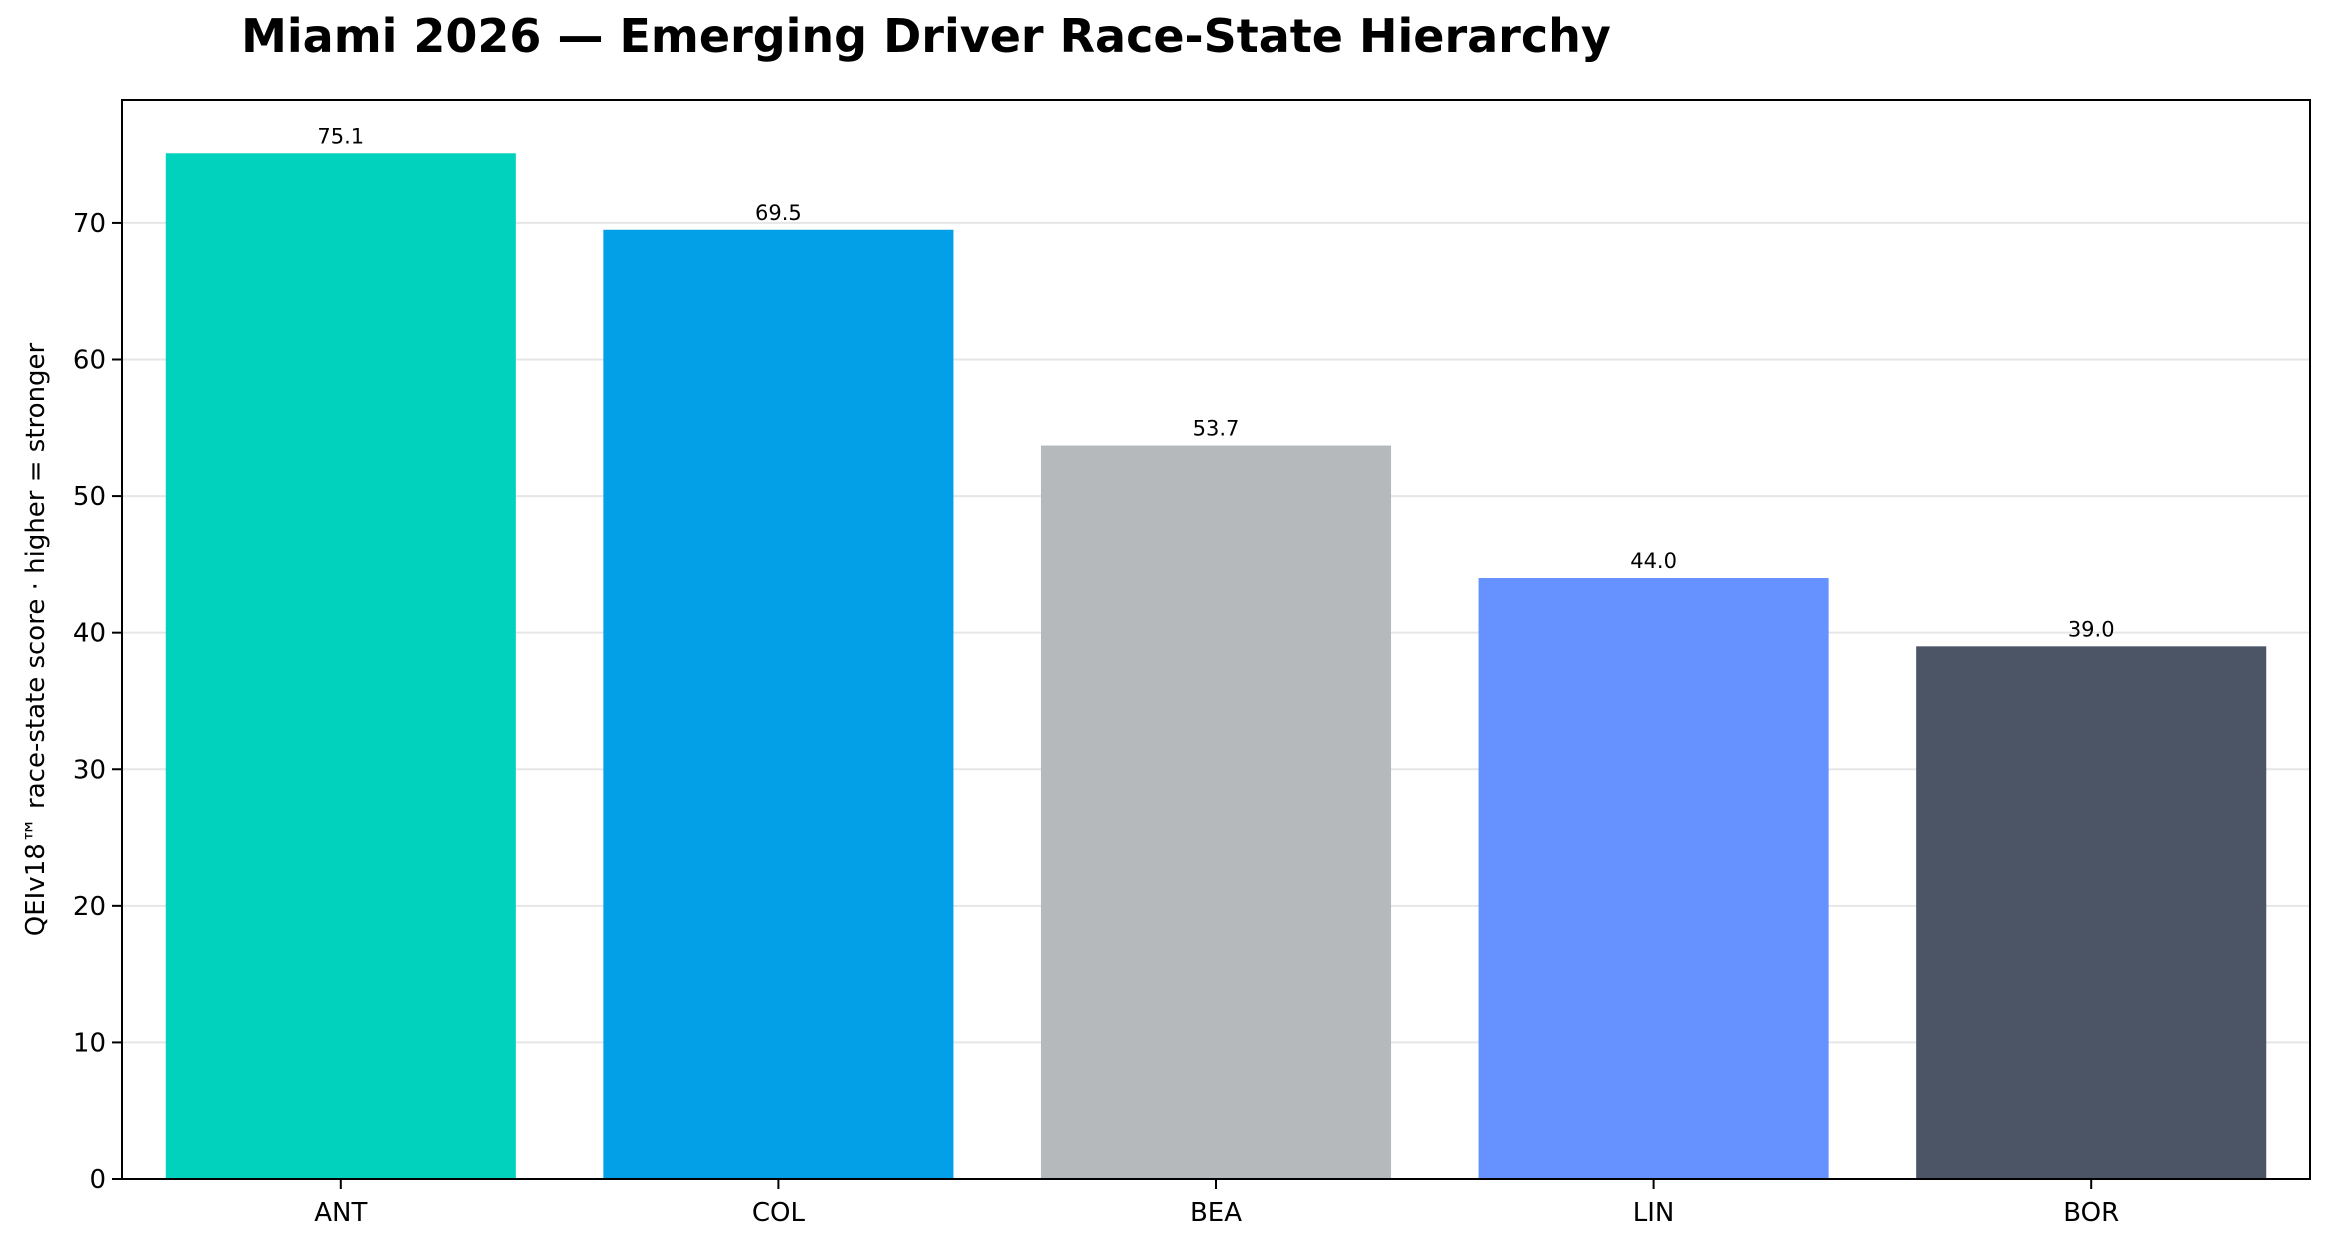 This screenshot has height=1251, width=2352. Describe the element at coordinates (2091, 1213) in the screenshot. I see `x-tick-label-bor: BOR` at that location.